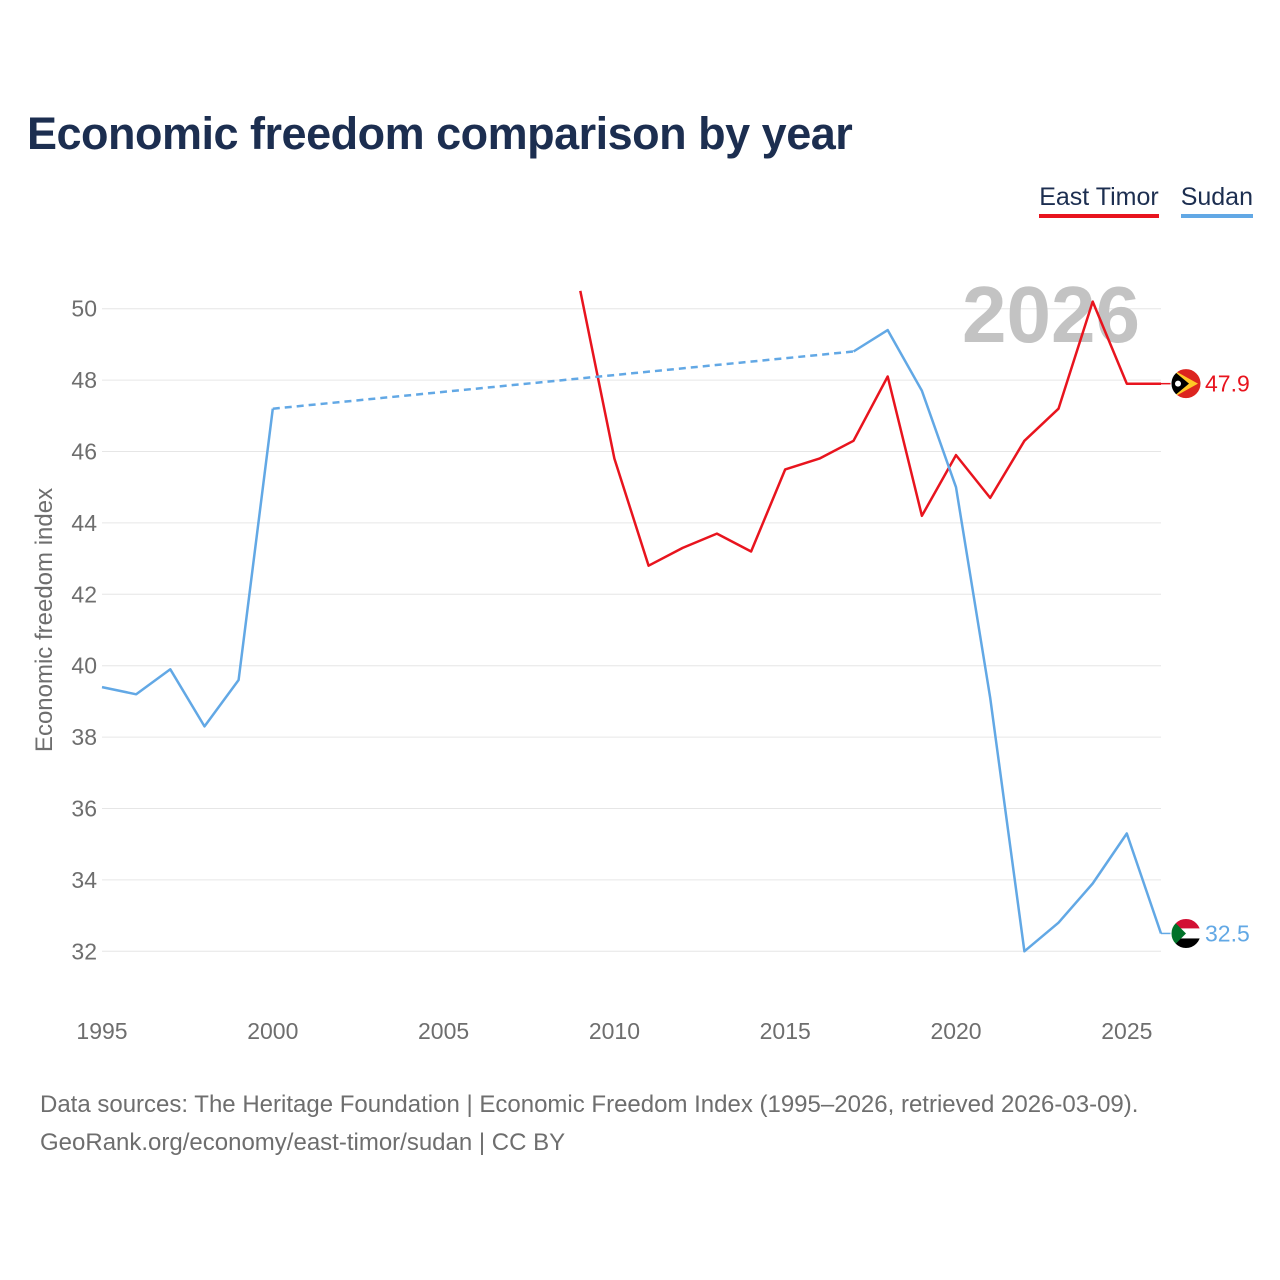  Describe the element at coordinates (1024, 441) in the screenshot. I see `data-point-east_timor-2022` at that location.